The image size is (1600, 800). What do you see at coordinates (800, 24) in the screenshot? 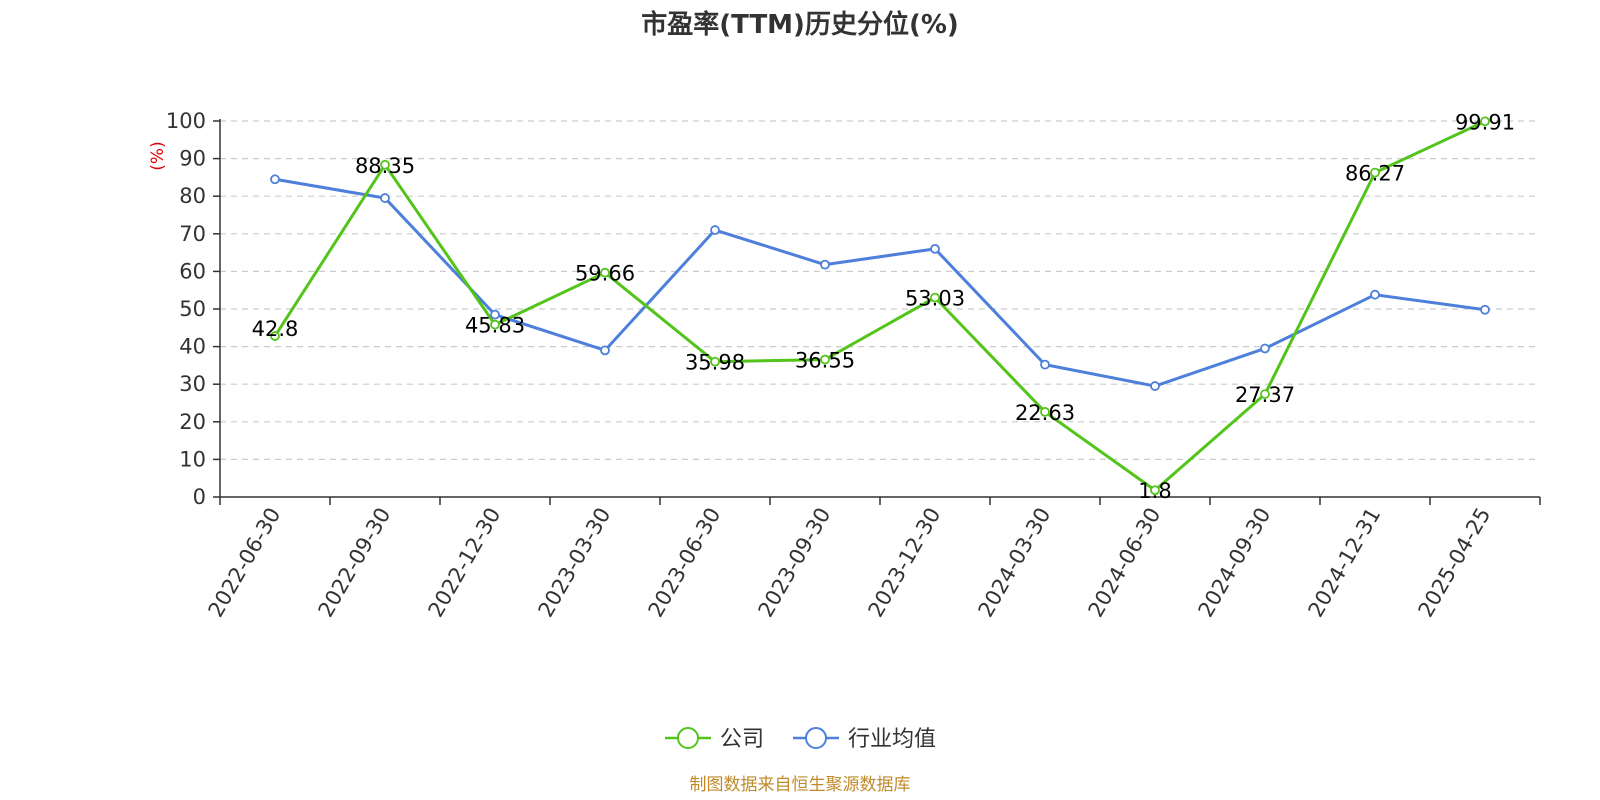
I see `chart-title: 市盈率(TTM)历史分位(%)` at bounding box center [800, 24].